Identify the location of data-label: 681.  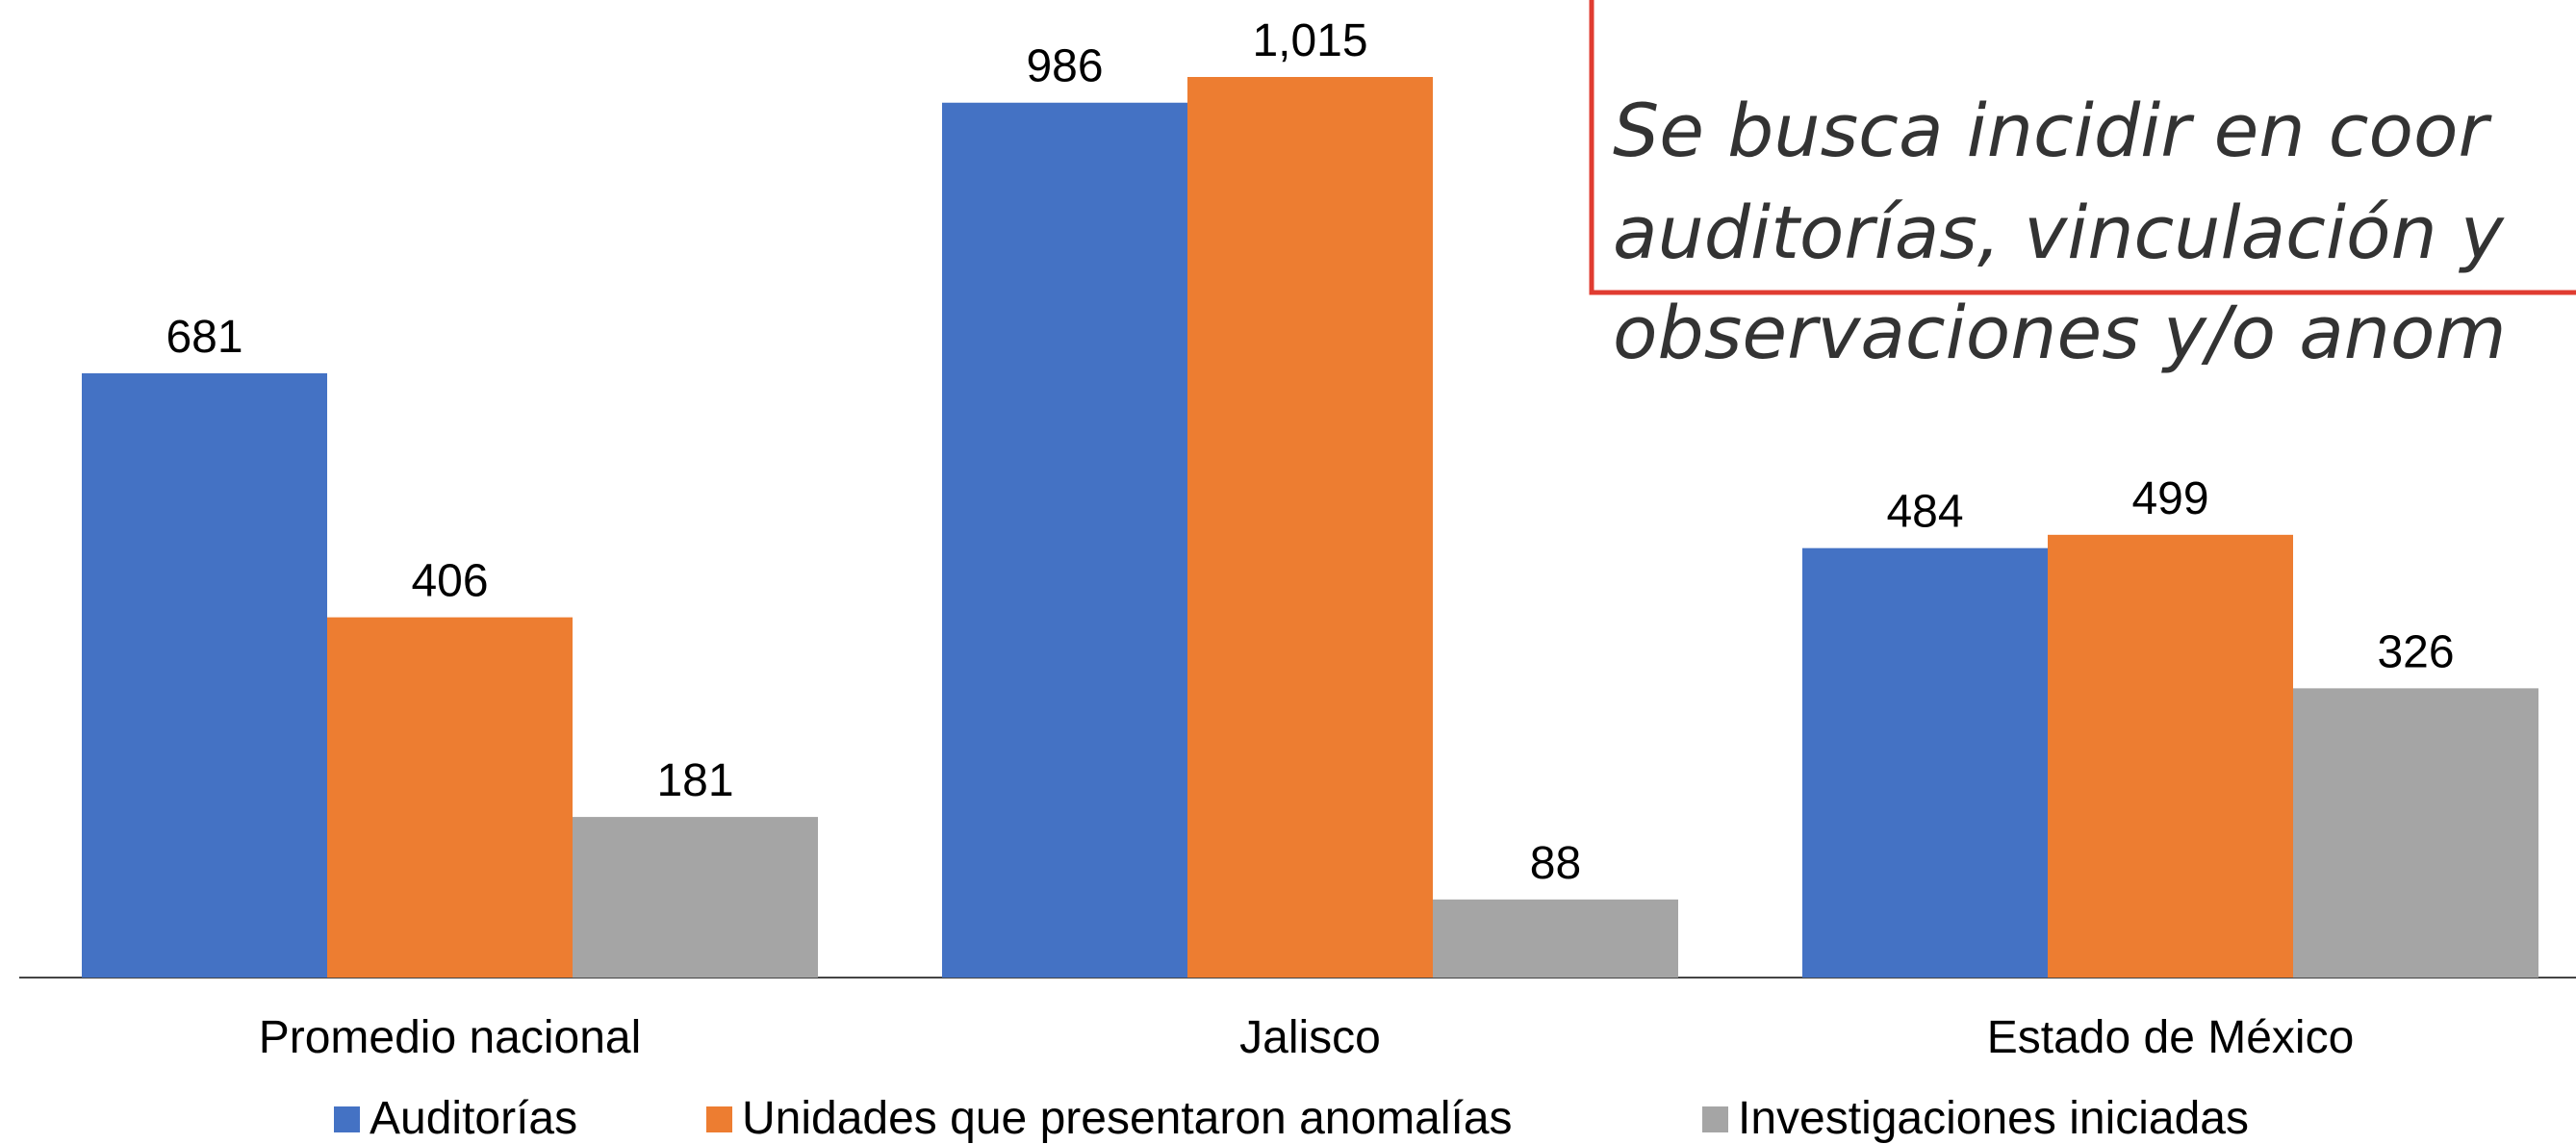
(204, 337).